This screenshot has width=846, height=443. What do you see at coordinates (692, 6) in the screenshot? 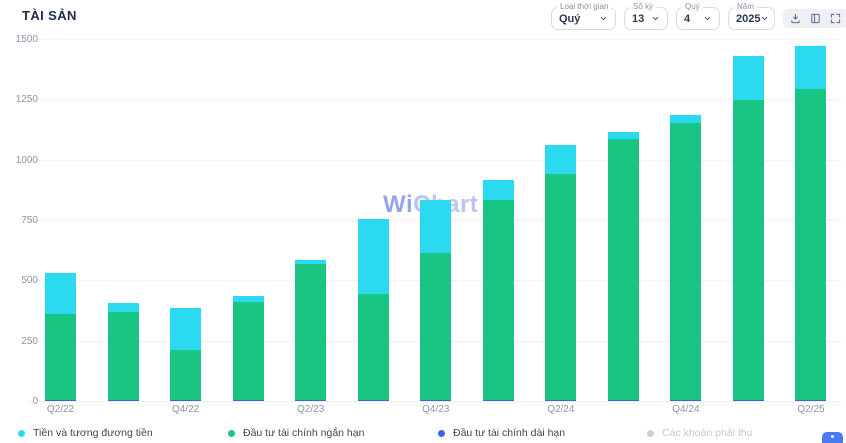
I see `quarter-select-label: Quý` at bounding box center [692, 6].